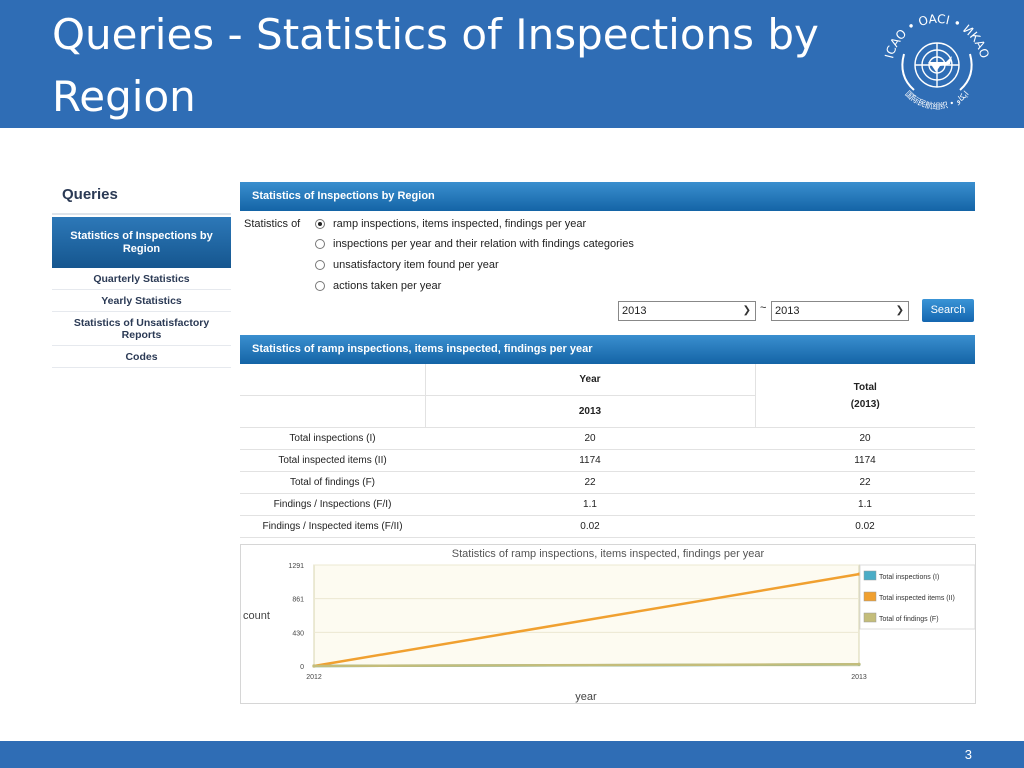 The image size is (1024, 768). I want to click on row-year-value: 1.1, so click(590, 504).